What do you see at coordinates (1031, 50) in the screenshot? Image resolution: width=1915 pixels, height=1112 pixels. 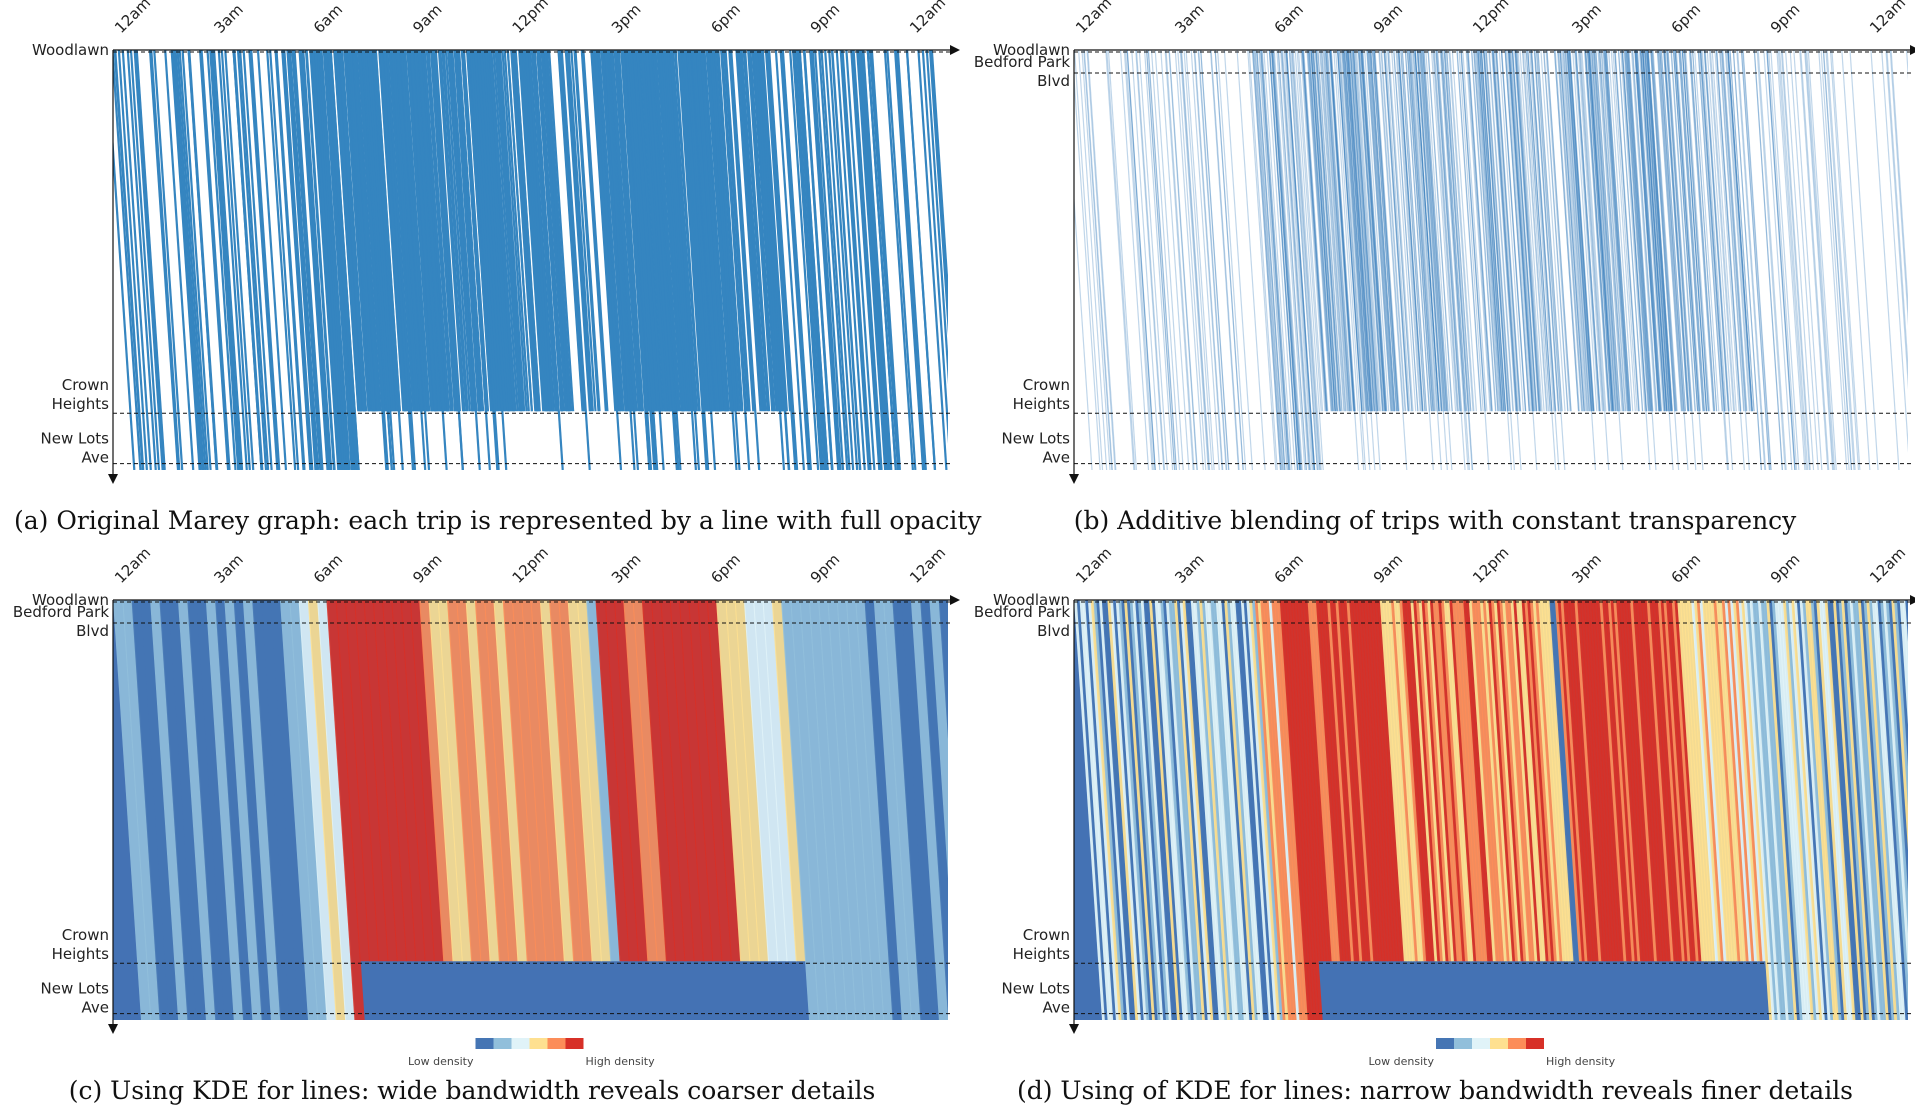 I see `station-label: Woodlawn` at bounding box center [1031, 50].